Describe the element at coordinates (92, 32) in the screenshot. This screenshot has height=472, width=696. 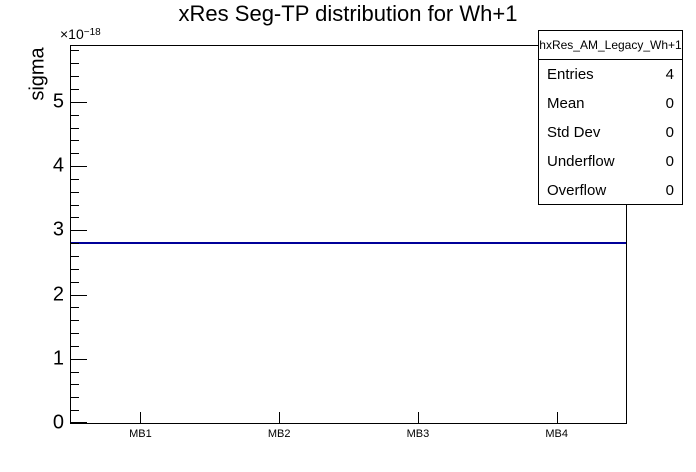
I see `y-multiplier-exponent: −18` at that location.